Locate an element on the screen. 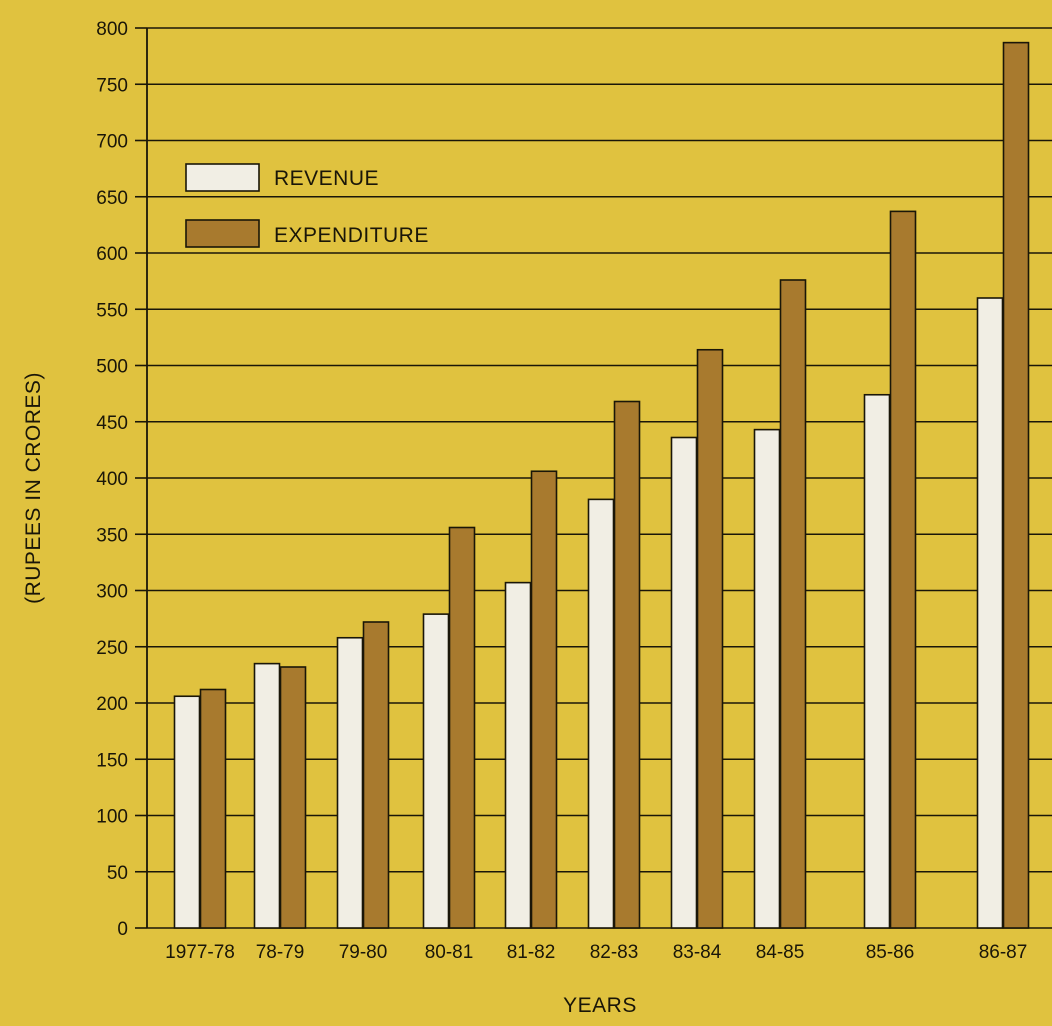 Image resolution: width=1052 pixels, height=1026 pixels. y-tick-label-100: 100 is located at coordinates (112, 817).